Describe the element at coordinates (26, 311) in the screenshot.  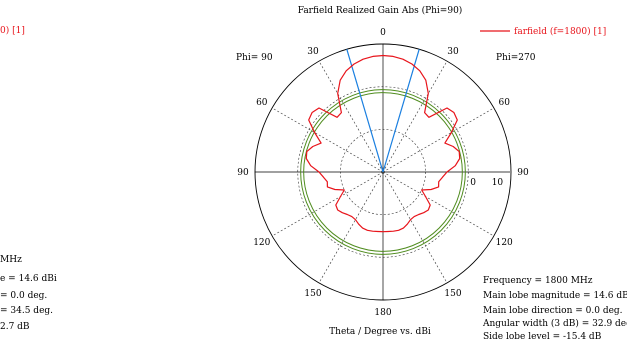
I see `left-info-line-4: = 34.5 deg.` at that location.